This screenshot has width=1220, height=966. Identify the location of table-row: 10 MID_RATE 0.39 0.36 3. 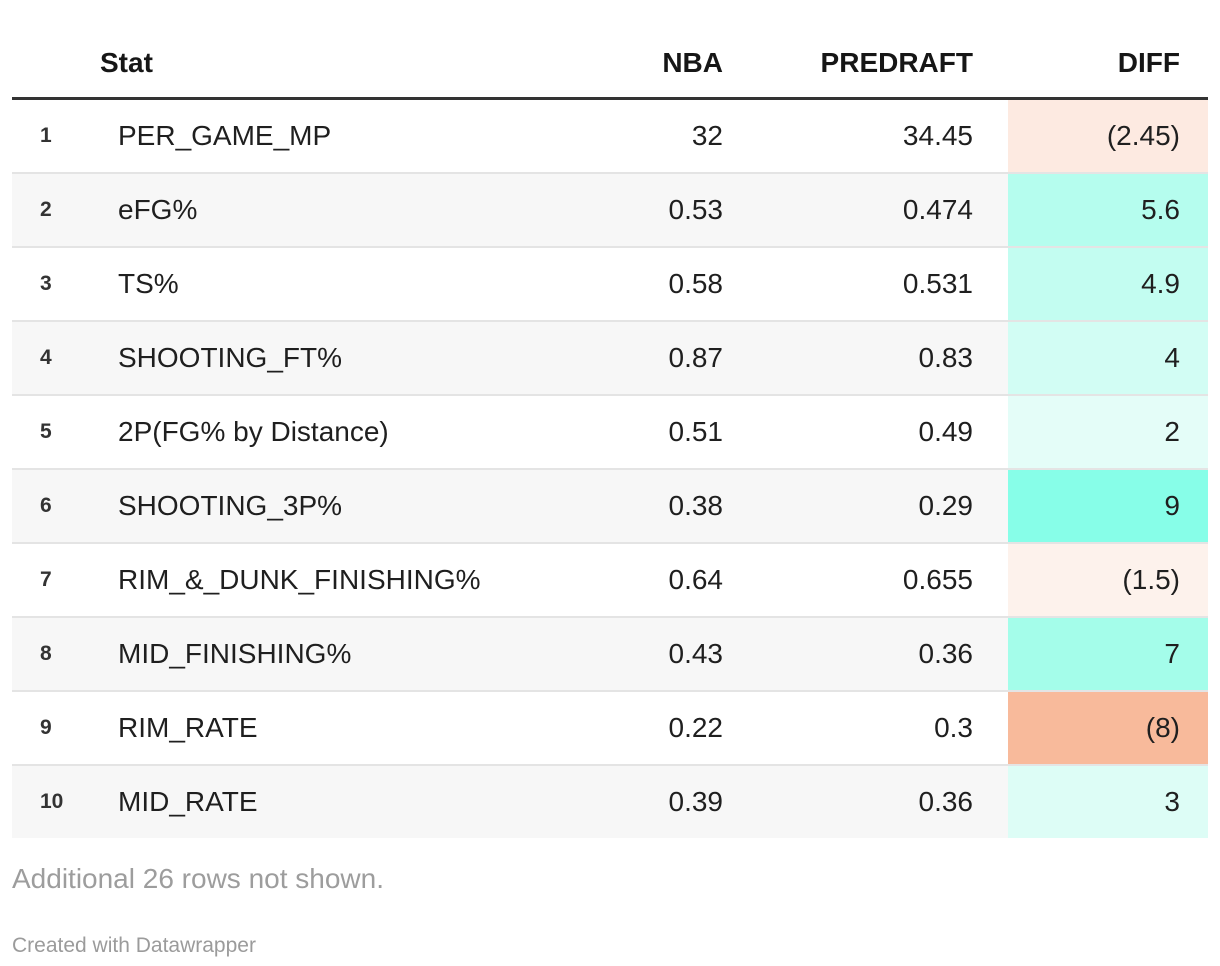
(610, 801).